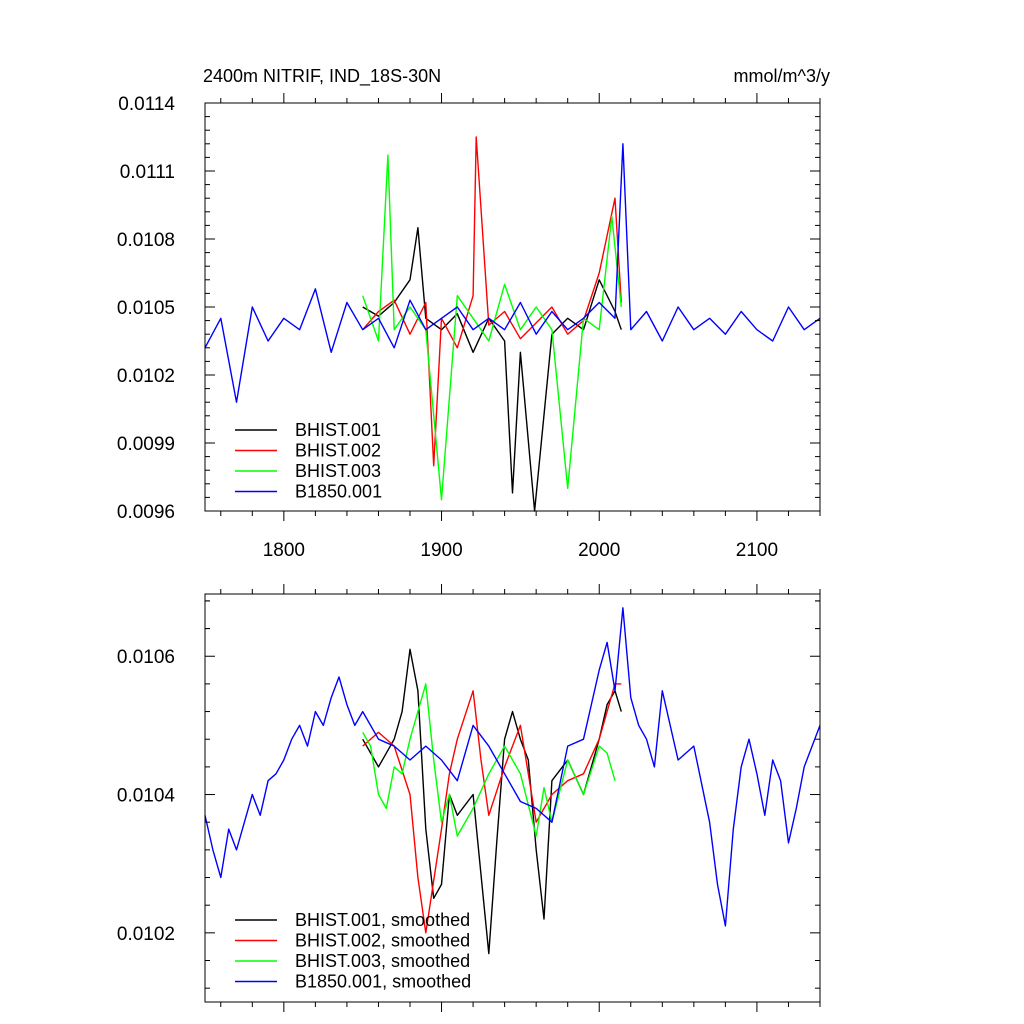 The width and height of the screenshot is (1024, 1024). Describe the element at coordinates (146, 240) in the screenshot. I see `y-tick-label: 0.0108` at that location.